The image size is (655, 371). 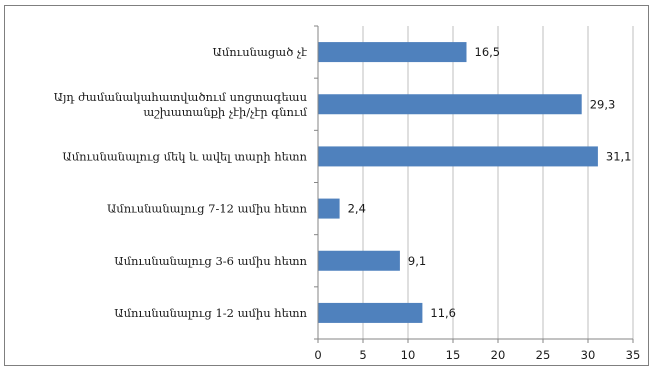 I want to click on data-label: 9,1, so click(x=417, y=261).